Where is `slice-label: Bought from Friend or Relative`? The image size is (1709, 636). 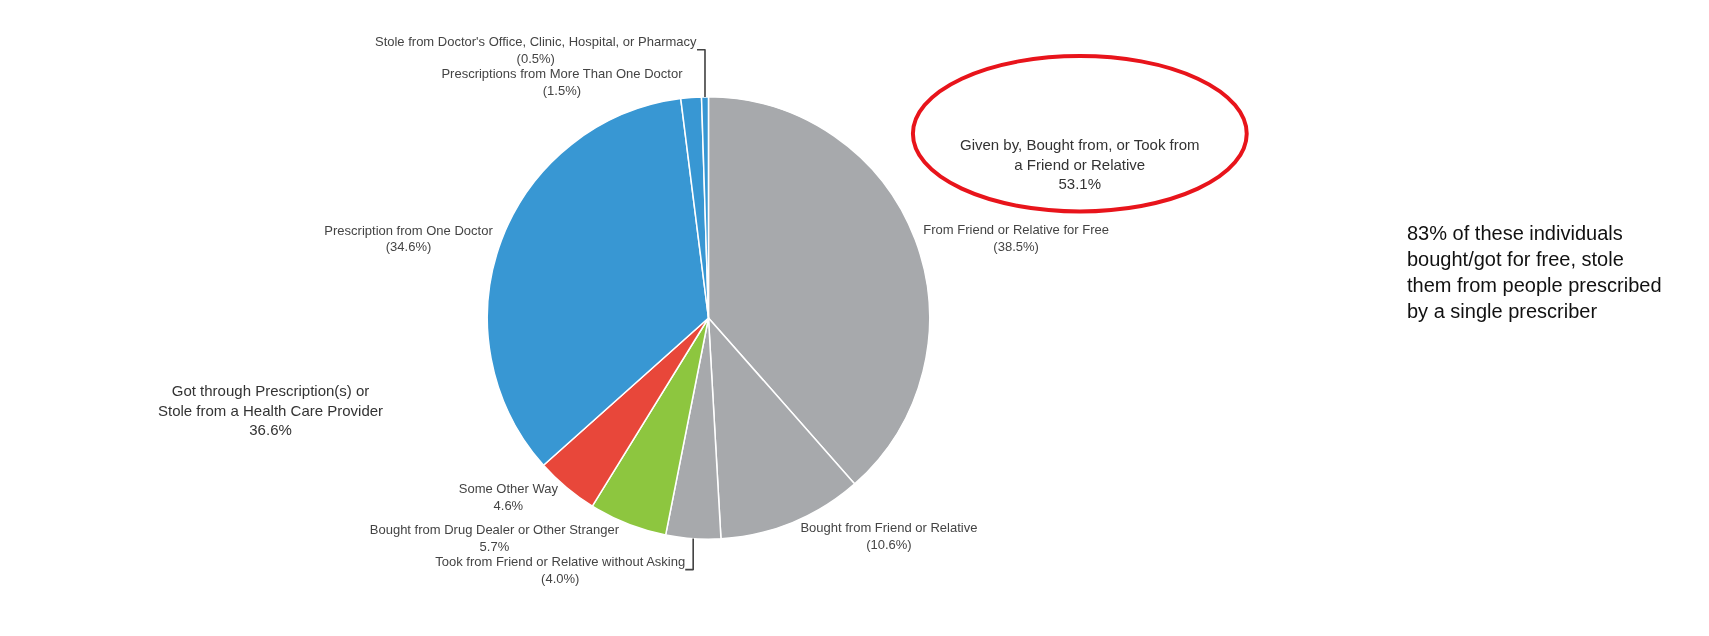
slice-label: Bought from Friend or Relative is located at coordinates (889, 528).